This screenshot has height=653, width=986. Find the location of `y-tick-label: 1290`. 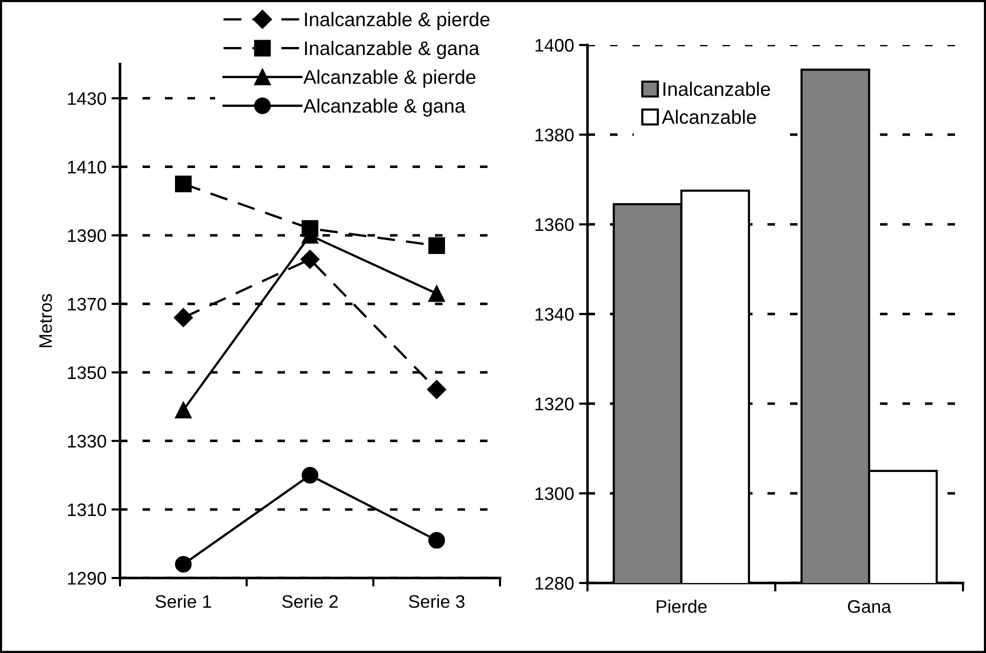

y-tick-label: 1290 is located at coordinates (87, 578).